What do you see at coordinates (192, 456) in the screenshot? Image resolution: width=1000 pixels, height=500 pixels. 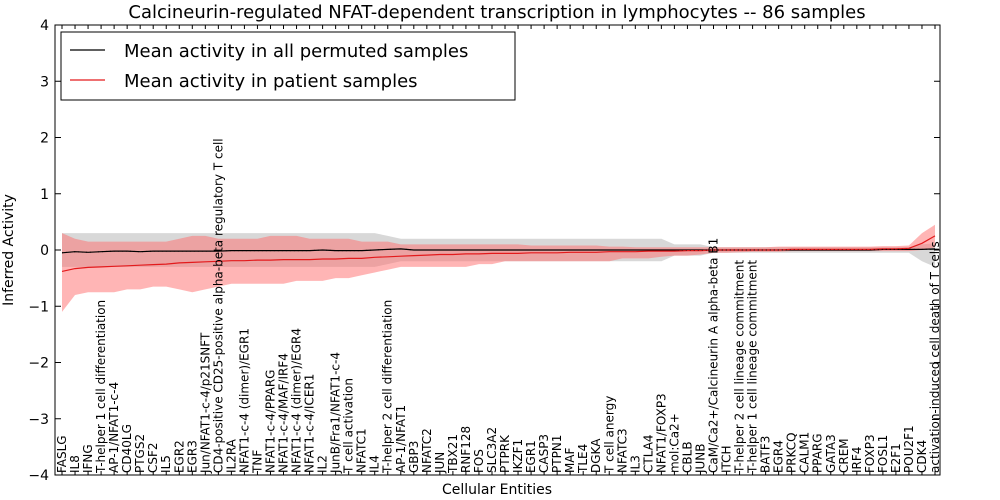 I see `x-tick-label: EGR3` at bounding box center [192, 456].